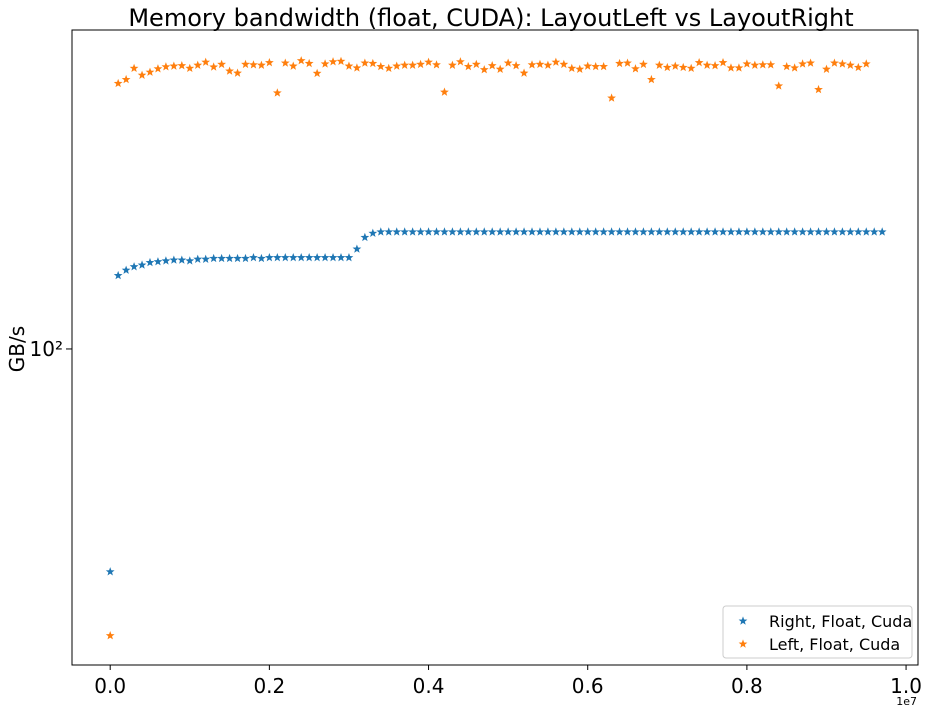 This screenshot has width=926, height=712. What do you see at coordinates (46, 349) in the screenshot?
I see `y-tick-label: 10²` at bounding box center [46, 349].